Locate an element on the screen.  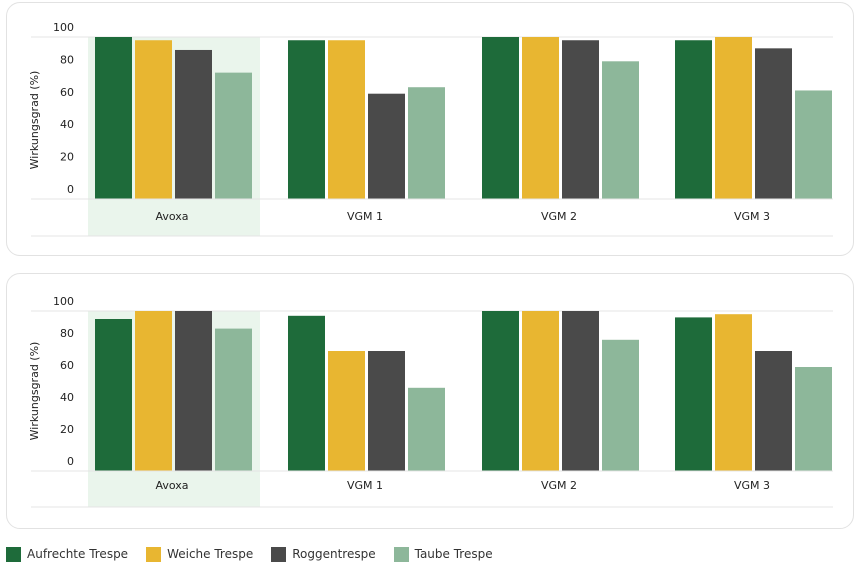
legend-label: Taube Trespe is located at coordinates (453, 554).